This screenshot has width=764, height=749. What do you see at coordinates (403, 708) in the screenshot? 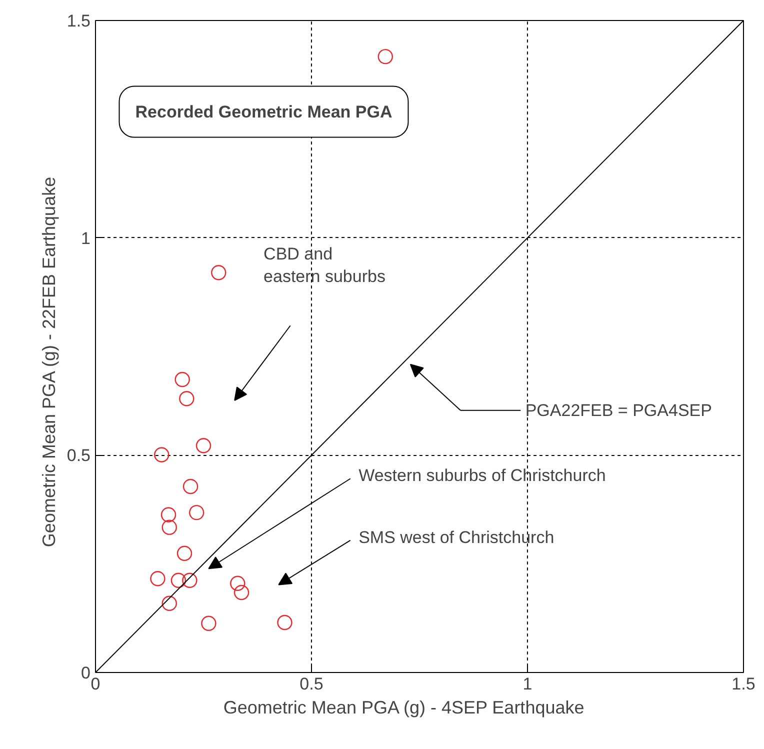
I see `x-axis-title: Geometric Mean PGA (g) - 4SEP Earthquake` at bounding box center [403, 708].